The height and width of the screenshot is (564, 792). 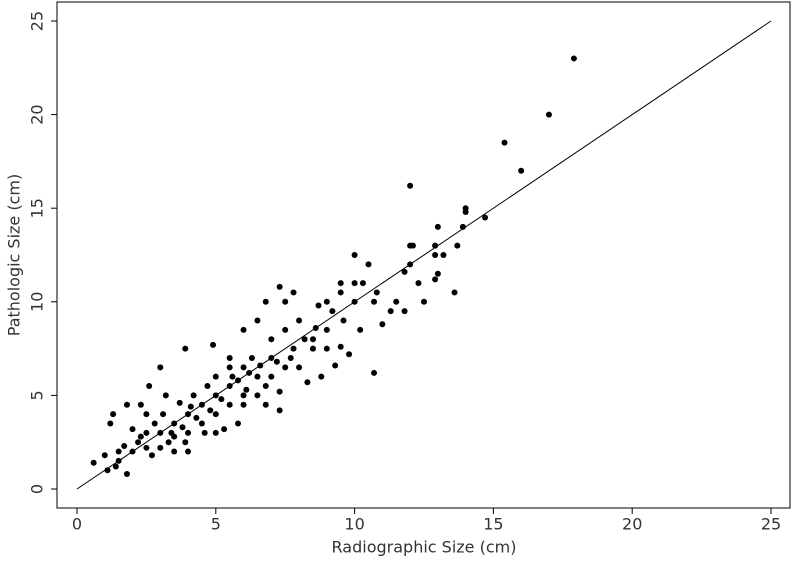 I want to click on y-tick-label: 10, so click(x=37, y=302).